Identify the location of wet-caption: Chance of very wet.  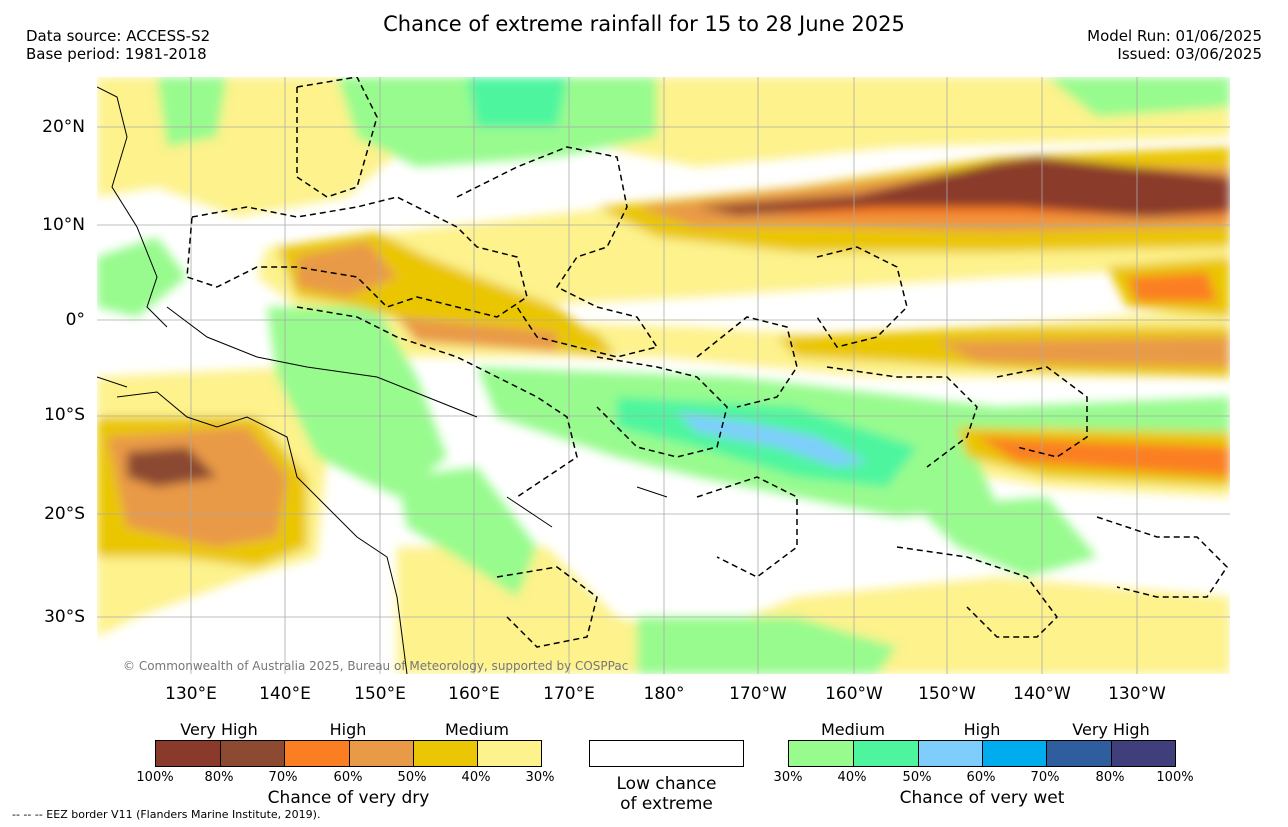
(982, 798).